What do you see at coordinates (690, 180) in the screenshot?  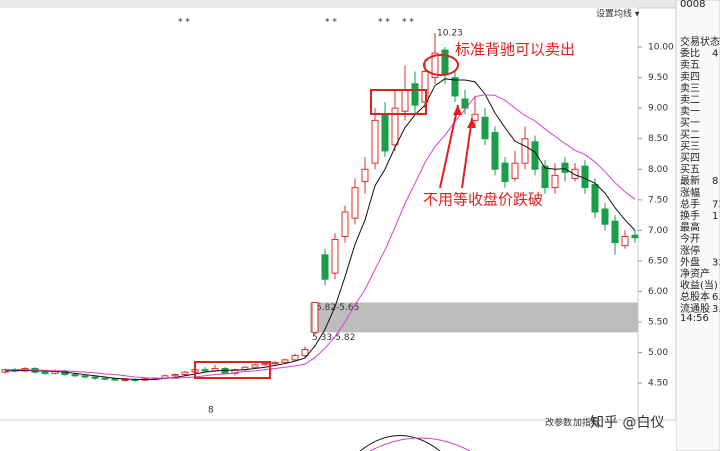 I see `side-label: 最新` at bounding box center [690, 180].